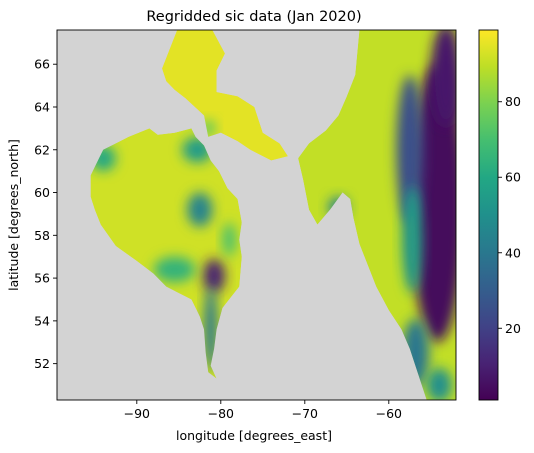  I want to click on colorbar-tick-label: 40, so click(513, 252).